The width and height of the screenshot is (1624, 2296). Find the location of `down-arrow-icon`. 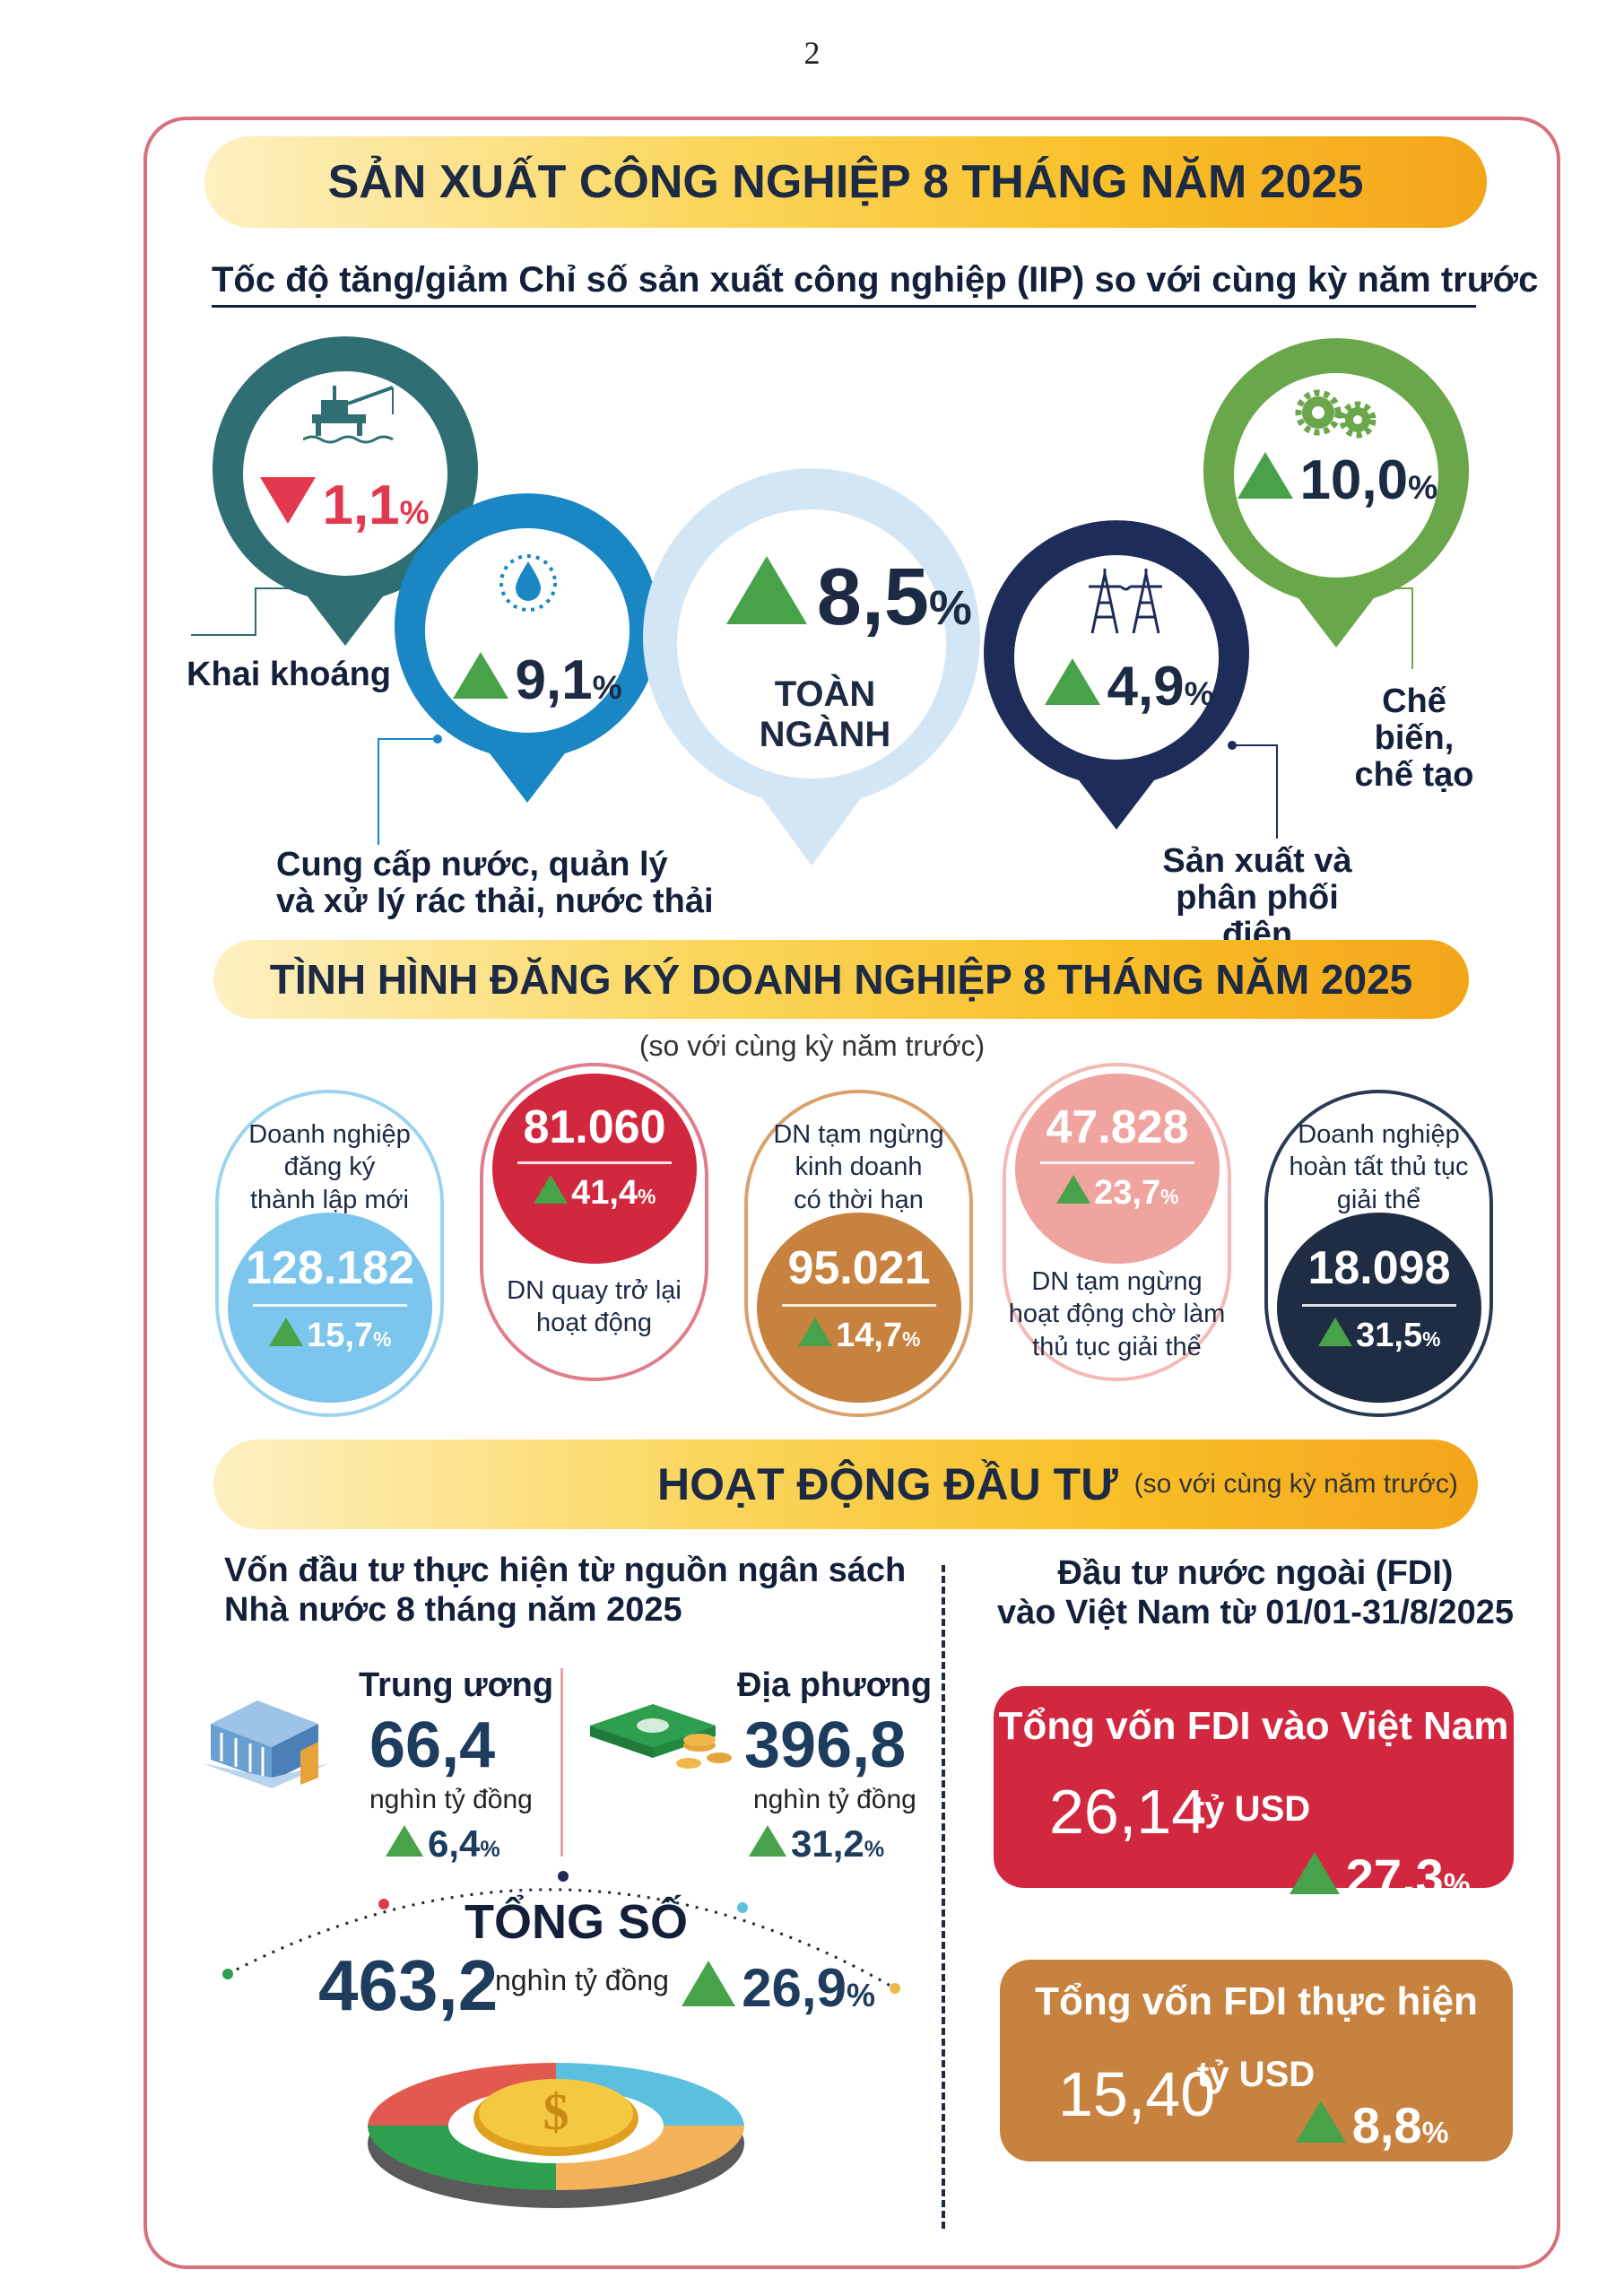

down-arrow-icon is located at coordinates (288, 500).